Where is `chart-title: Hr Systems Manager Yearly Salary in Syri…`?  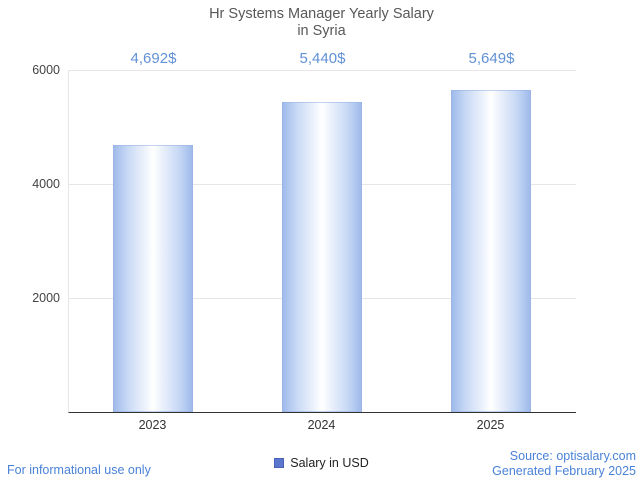
chart-title: Hr Systems Manager Yearly Salary in Syri… is located at coordinates (321, 23).